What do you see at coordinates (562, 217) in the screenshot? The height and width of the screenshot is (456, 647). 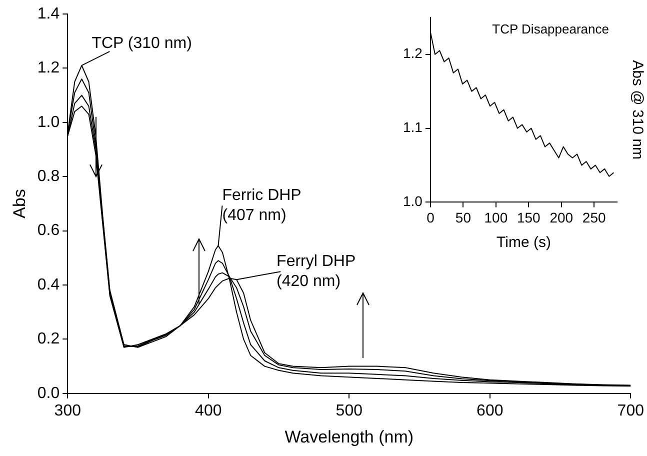 I see `x-tick-label: 200` at bounding box center [562, 217].